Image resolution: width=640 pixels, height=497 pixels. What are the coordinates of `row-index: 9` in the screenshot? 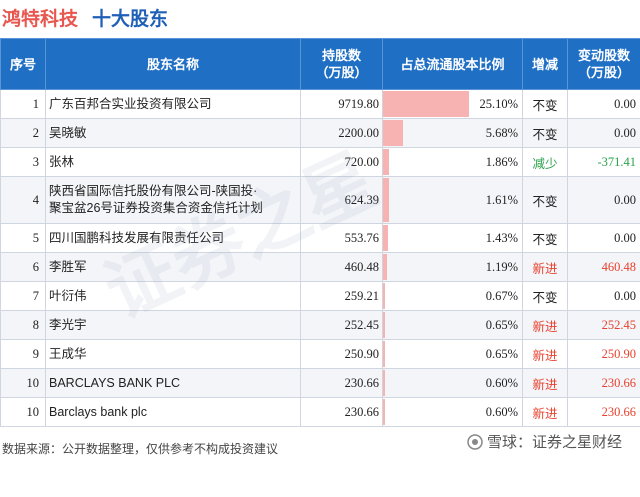 It's located at (23, 354).